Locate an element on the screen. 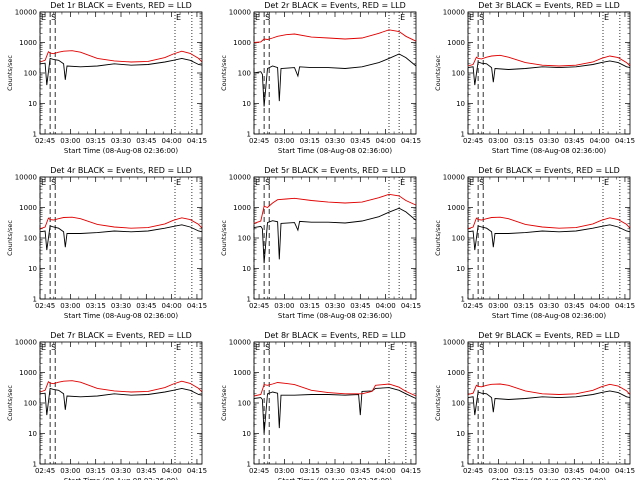 Image resolution: width=640 pixels, height=480 pixels. chart-title: Det 8r BLACK = Events, RED = LLD is located at coordinates (335, 335).